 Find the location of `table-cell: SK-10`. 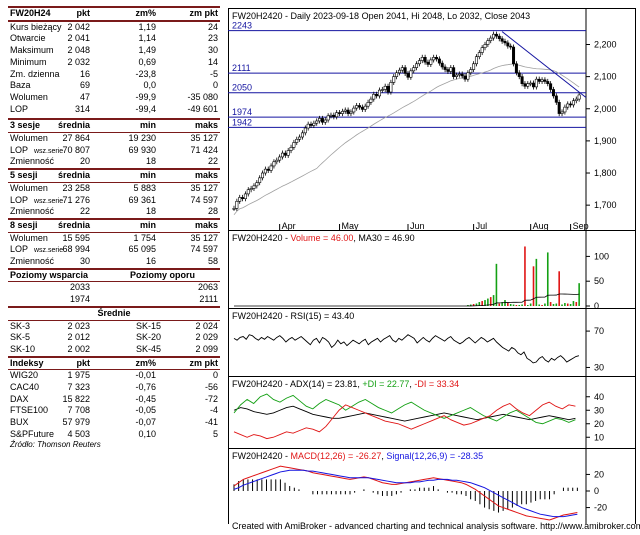

table-cell: SK-10 is located at coordinates (23, 348).